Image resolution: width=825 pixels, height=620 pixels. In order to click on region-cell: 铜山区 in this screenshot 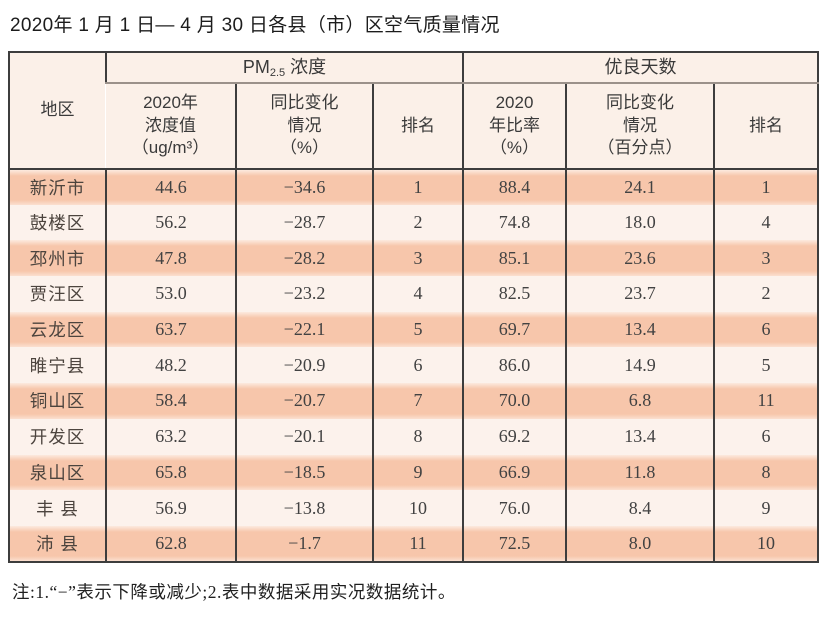, I will do `click(57, 401)`.